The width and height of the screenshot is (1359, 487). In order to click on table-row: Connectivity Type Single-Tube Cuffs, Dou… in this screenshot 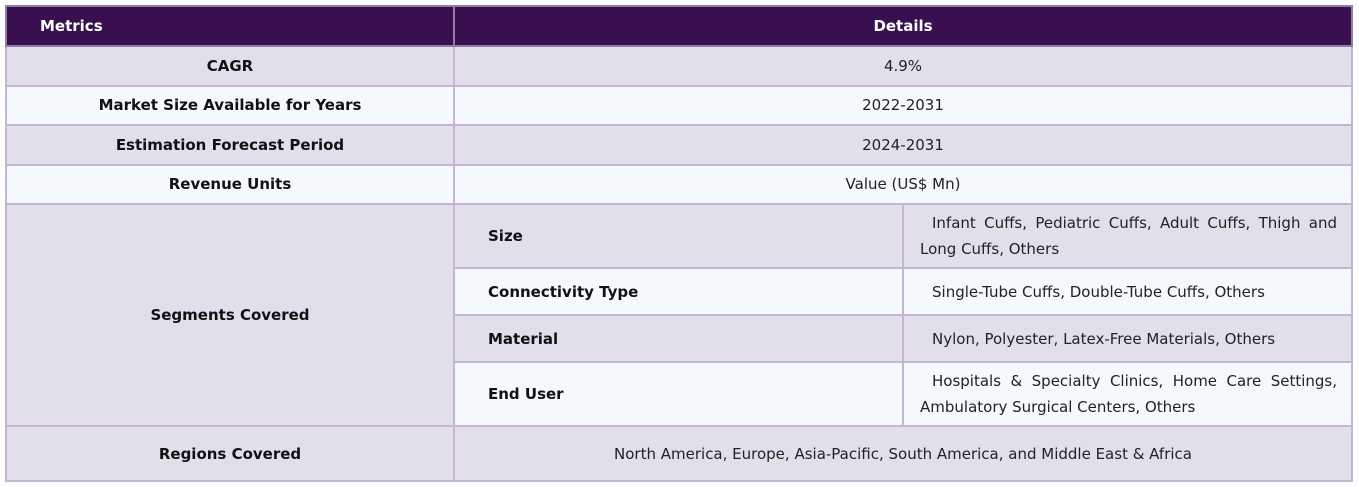, I will do `click(680, 291)`.